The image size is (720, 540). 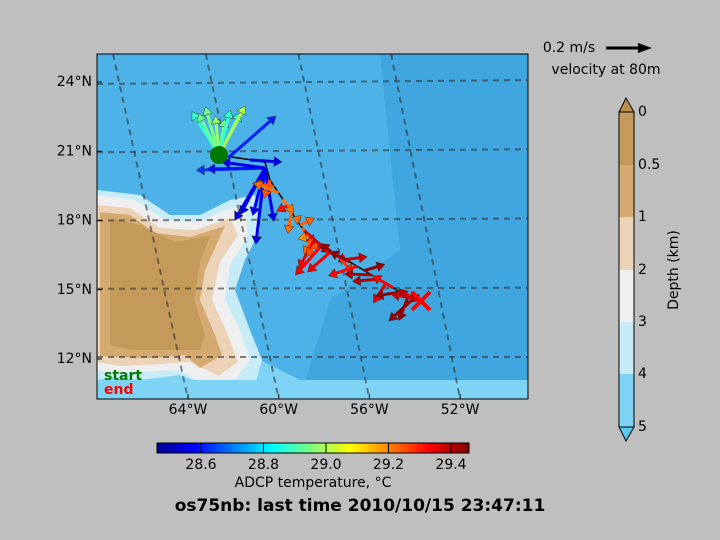 What do you see at coordinates (642, 427) in the screenshot?
I see `depth-tick-label: 5` at bounding box center [642, 427].